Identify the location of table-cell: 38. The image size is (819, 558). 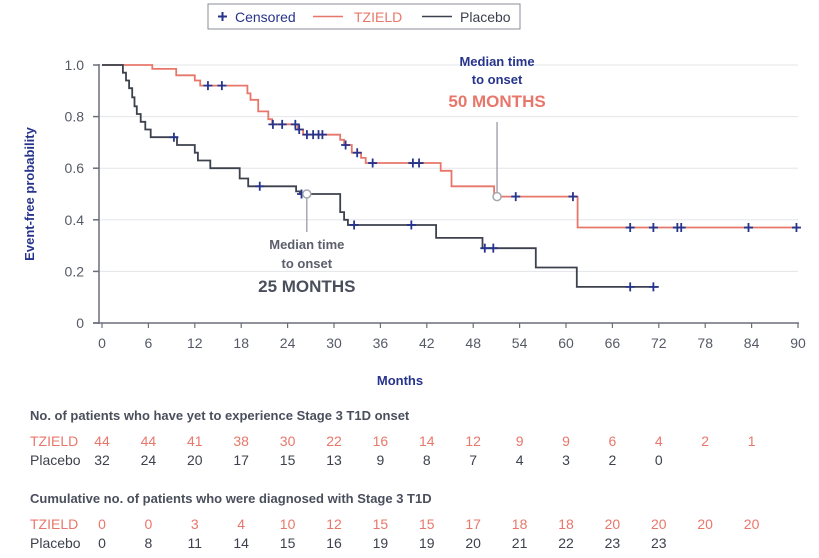
(241, 441).